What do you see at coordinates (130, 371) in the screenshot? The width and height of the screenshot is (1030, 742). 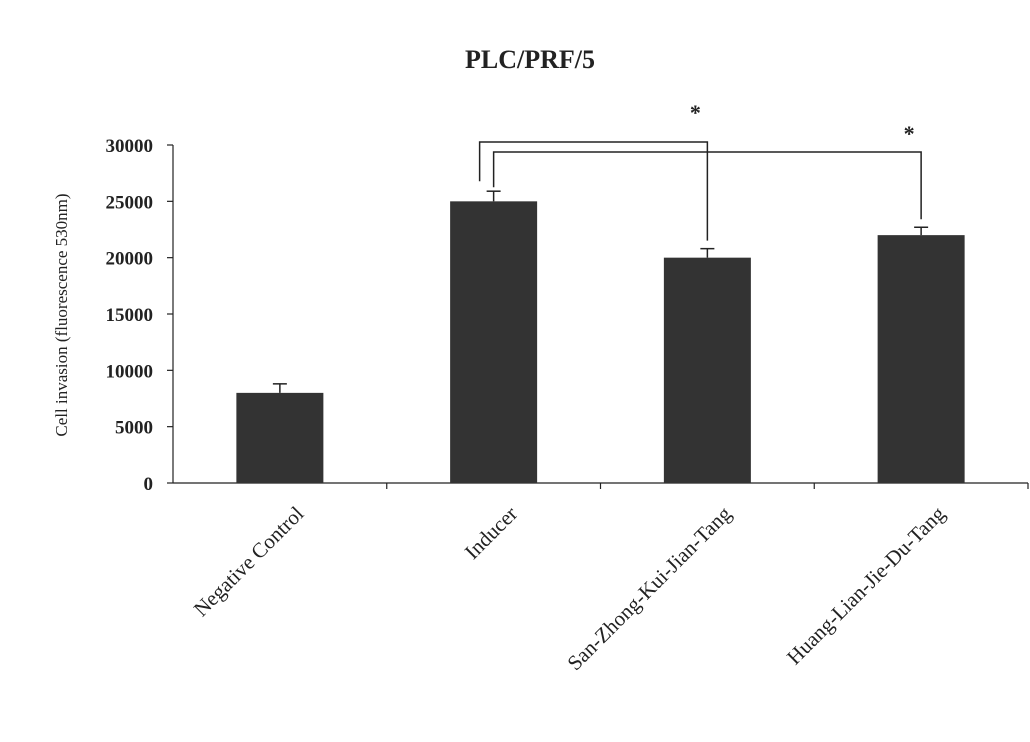 I see `y-tick-label: 10000` at bounding box center [130, 371].